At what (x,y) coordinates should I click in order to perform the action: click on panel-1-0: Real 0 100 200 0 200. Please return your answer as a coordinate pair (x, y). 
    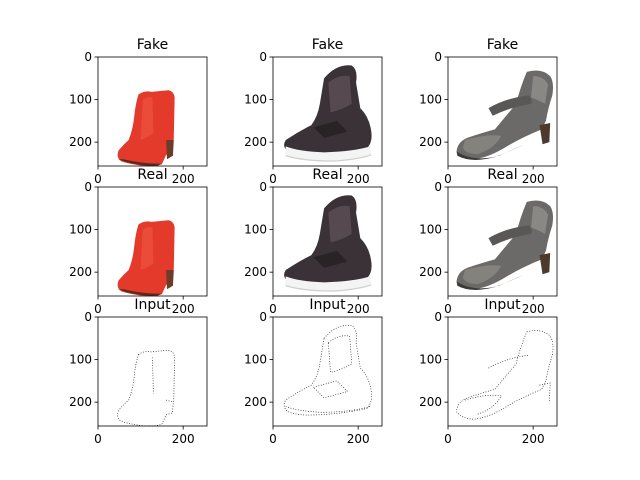
    Looking at the image, I should click on (138, 241).